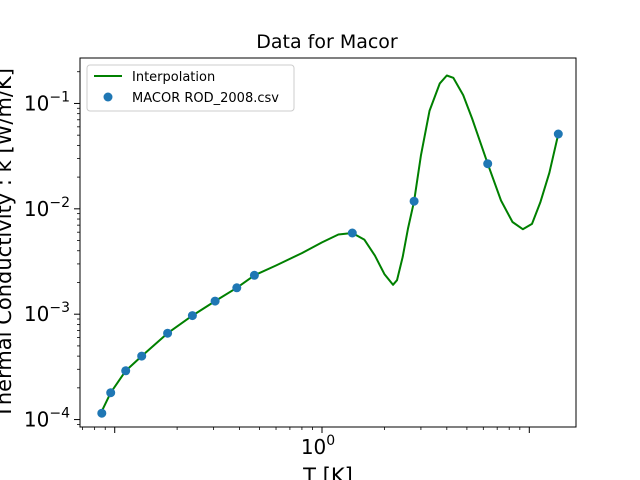  I want to click on legend-frame, so click(190, 88).